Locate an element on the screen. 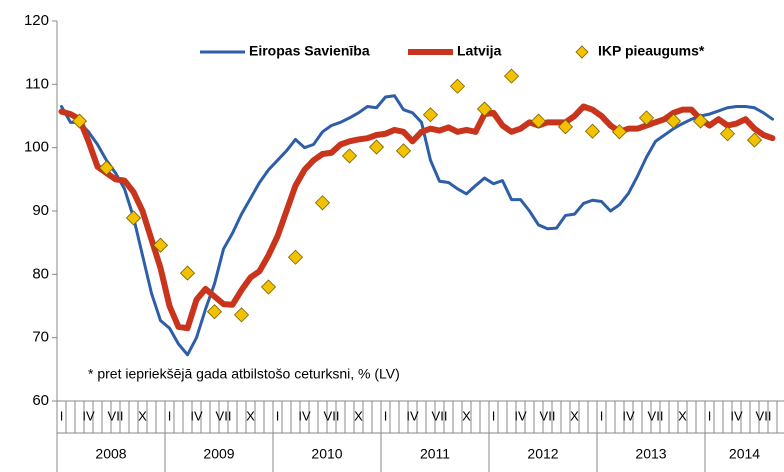 The width and height of the screenshot is (784, 472). legend-label: IKP pieaugums* is located at coordinates (651, 51).